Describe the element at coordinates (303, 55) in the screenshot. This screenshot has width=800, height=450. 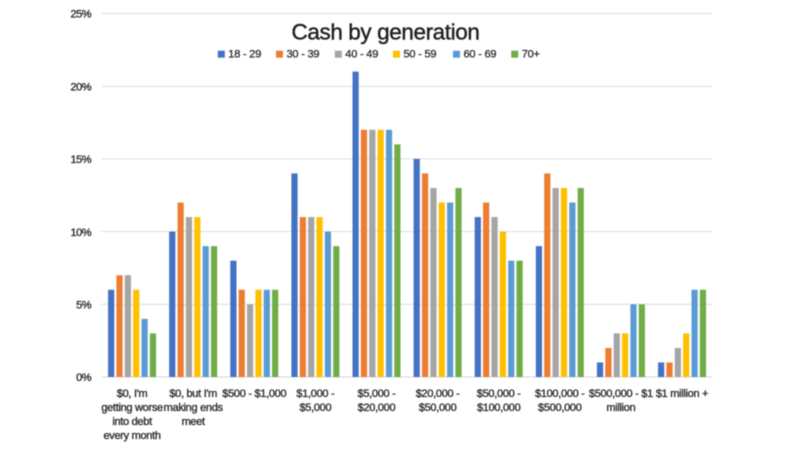
I see `svg-text: 30 - 39` at that location.